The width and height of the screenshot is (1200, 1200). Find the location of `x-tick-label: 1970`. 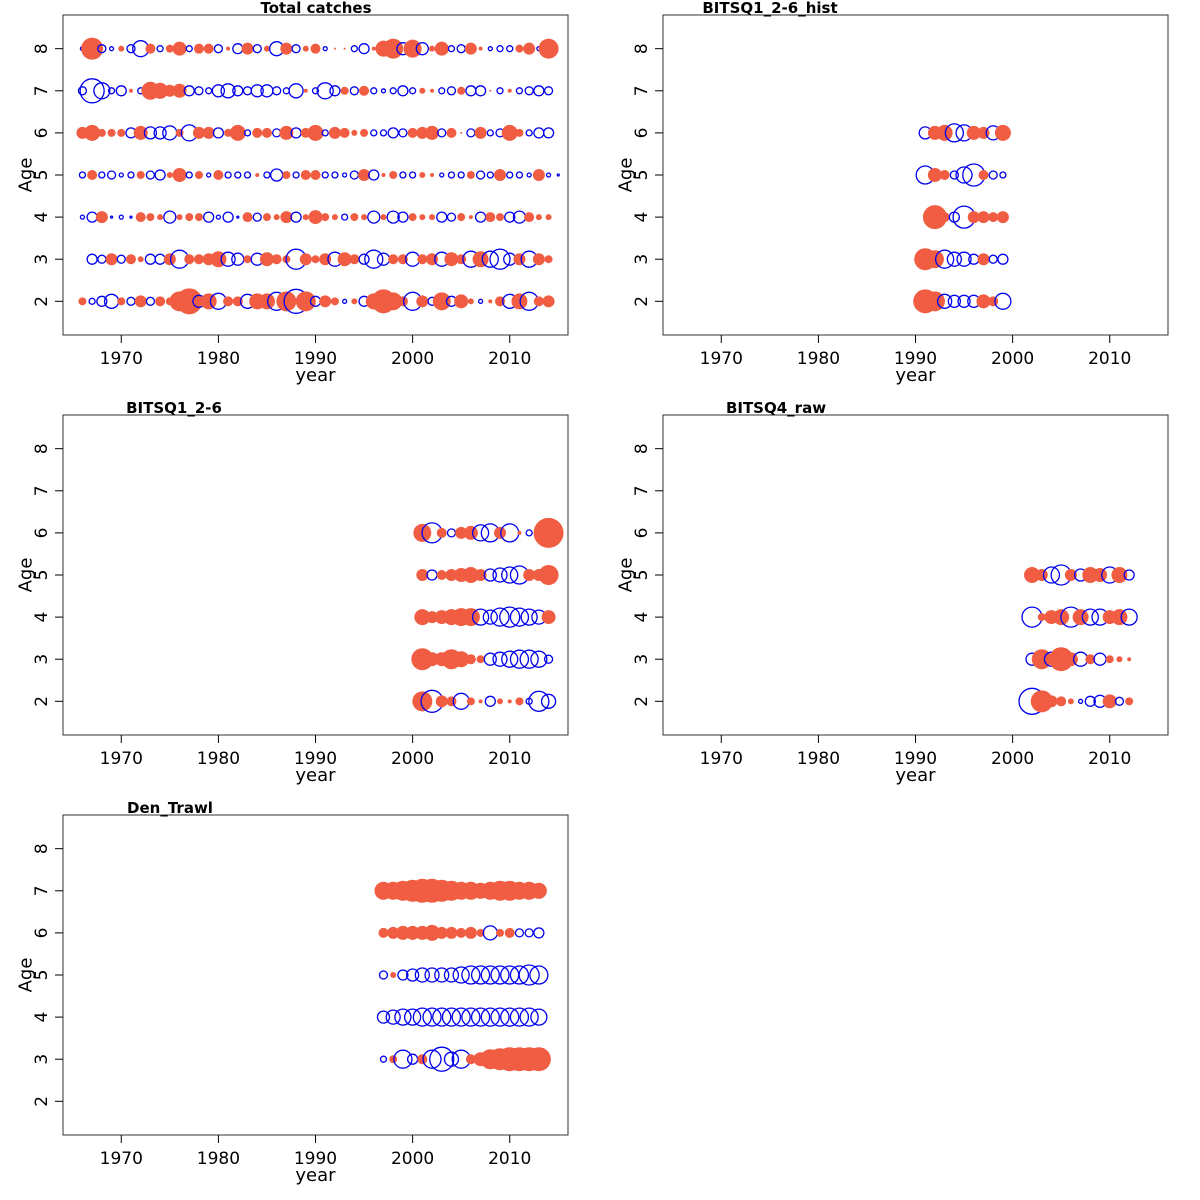

x-tick-label: 1970 is located at coordinates (721, 359).